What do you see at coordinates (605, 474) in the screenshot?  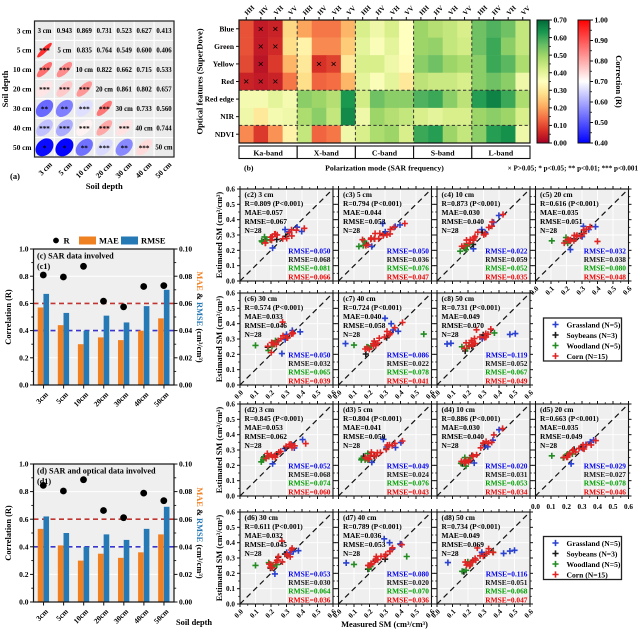 I see `svg-text: RMSE=0.027` at bounding box center [605, 474].